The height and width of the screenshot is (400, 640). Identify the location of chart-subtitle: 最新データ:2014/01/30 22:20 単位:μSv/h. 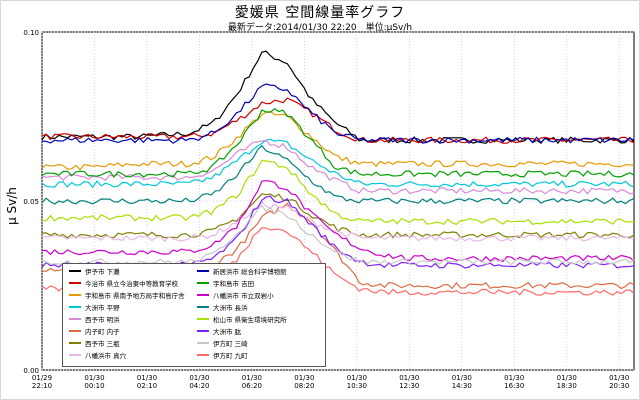
(320, 28).